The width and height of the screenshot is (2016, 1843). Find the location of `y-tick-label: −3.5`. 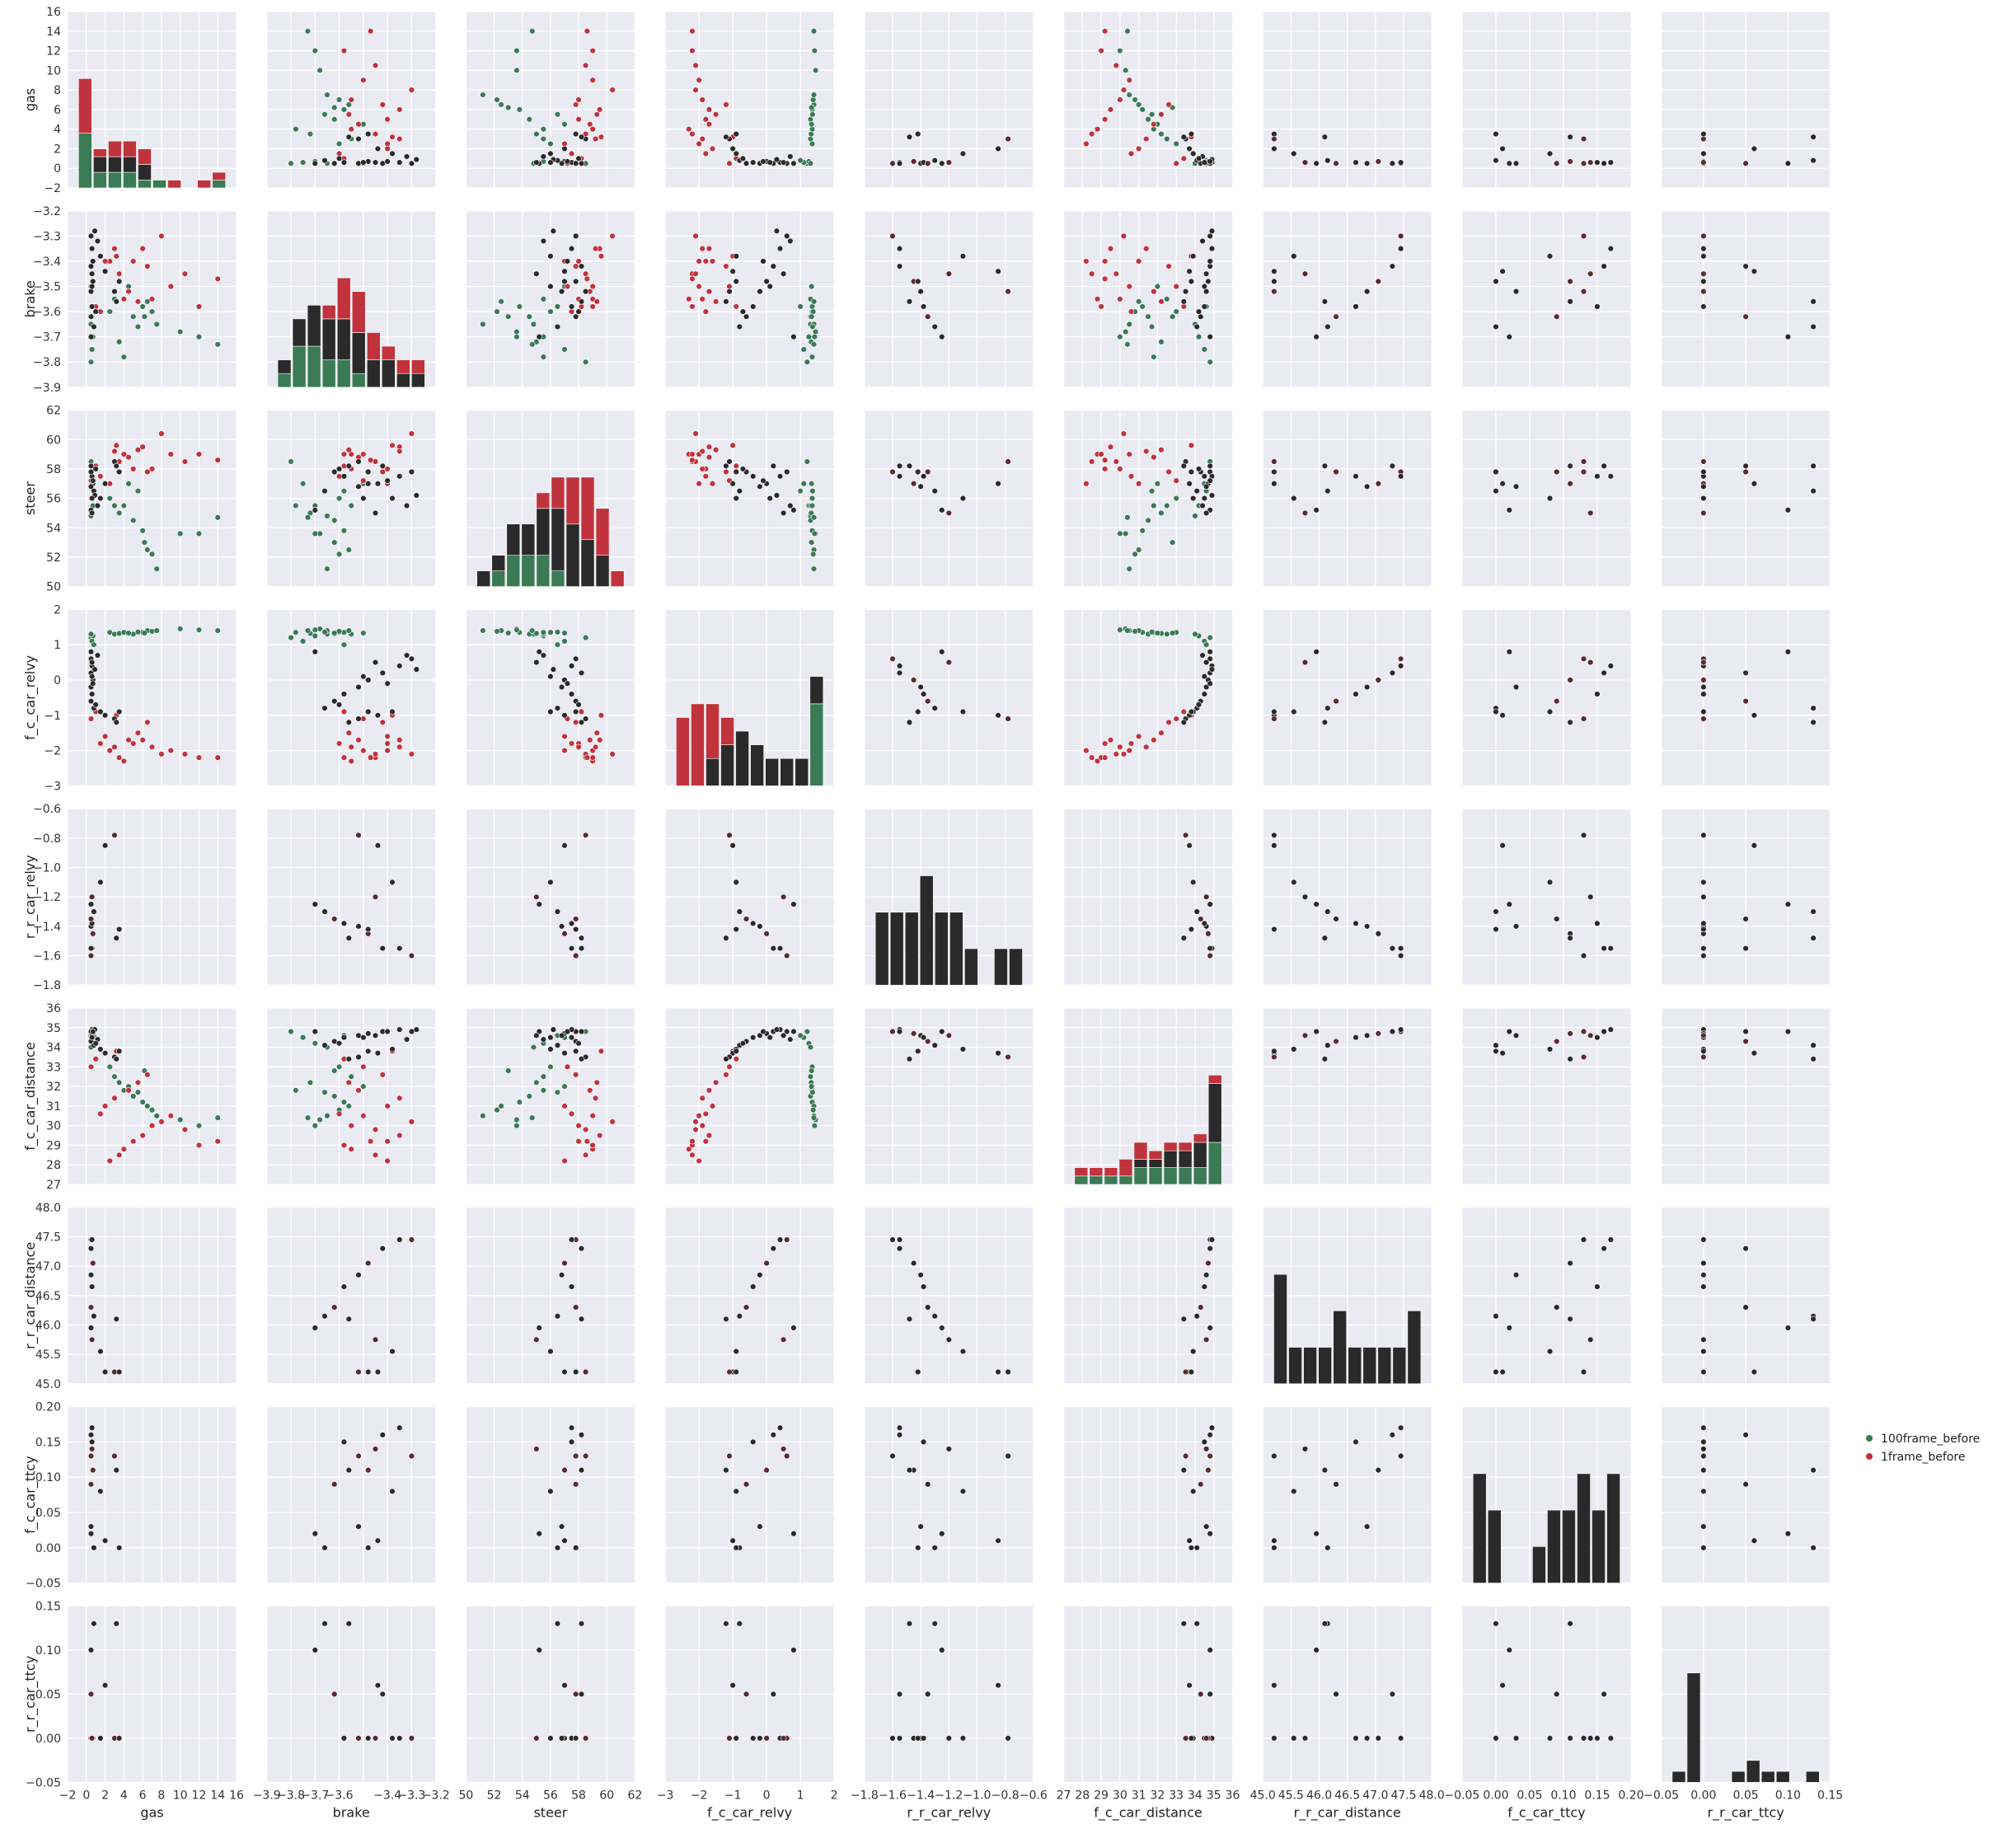

y-tick-label: −3.5 is located at coordinates (47, 287).